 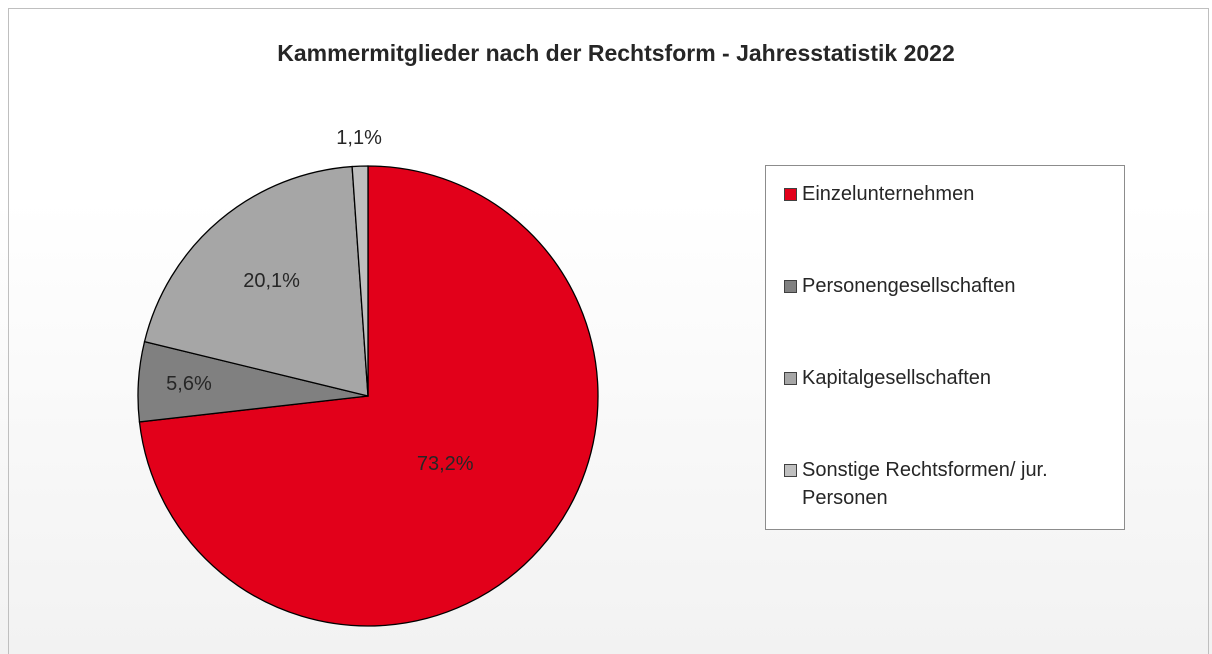 I want to click on legend-item: Kapitalgesellschaften, so click(x=949, y=378).